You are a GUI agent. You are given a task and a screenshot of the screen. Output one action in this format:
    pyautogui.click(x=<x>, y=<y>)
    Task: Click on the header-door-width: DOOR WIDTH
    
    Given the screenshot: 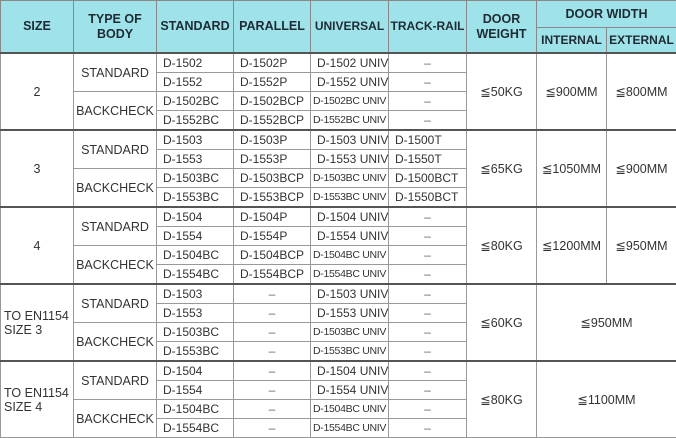 What is the action you would take?
    pyautogui.click(x=606, y=14)
    